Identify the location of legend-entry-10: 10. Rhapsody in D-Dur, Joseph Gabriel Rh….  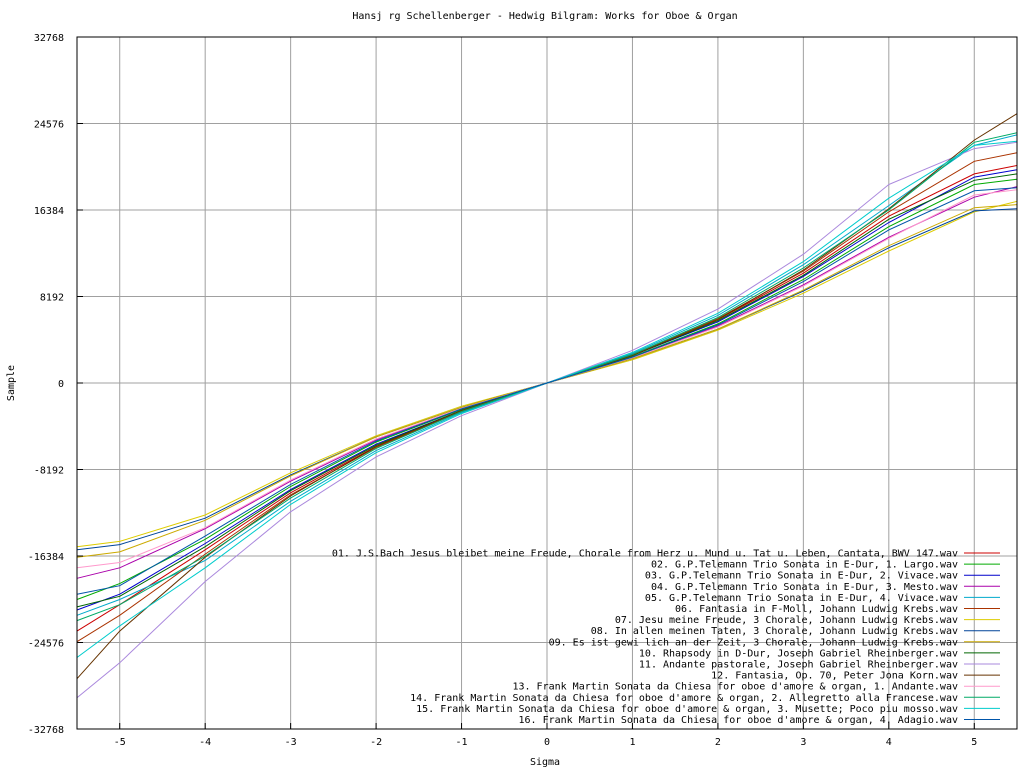
(798, 653).